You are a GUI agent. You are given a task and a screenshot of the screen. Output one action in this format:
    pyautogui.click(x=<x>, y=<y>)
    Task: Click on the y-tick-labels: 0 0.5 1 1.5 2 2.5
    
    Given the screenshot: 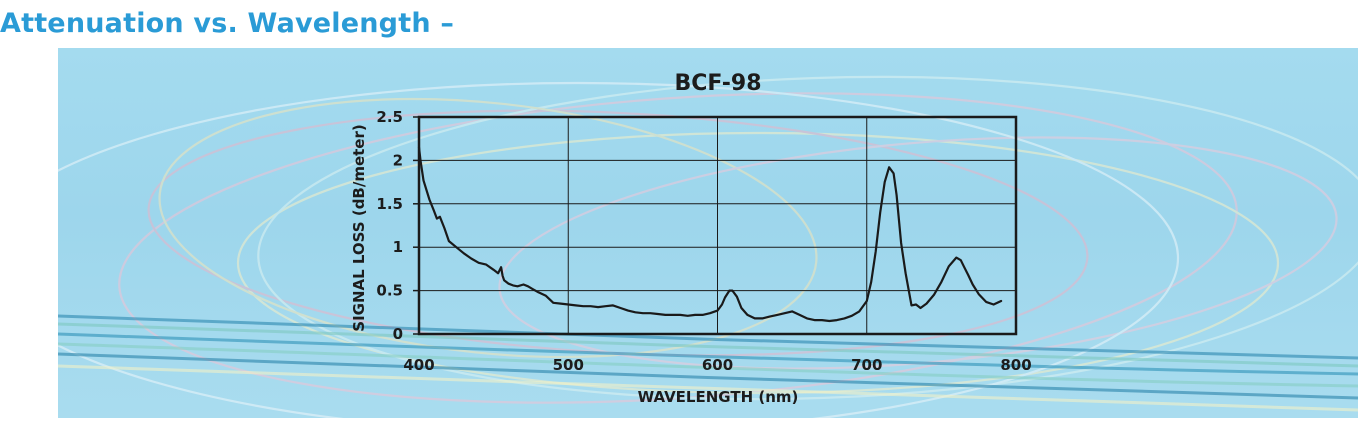 What is the action you would take?
    pyautogui.click(x=397, y=225)
    